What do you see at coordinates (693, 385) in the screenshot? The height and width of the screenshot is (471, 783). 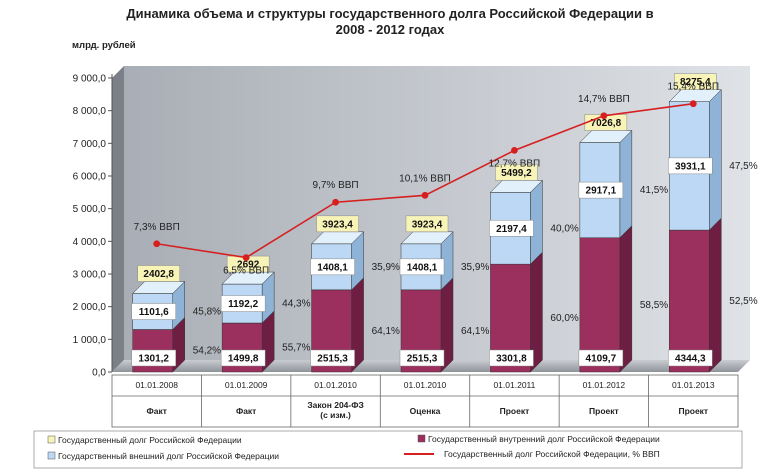 I see `category-date-label: 01.01.2013` at bounding box center [693, 385].